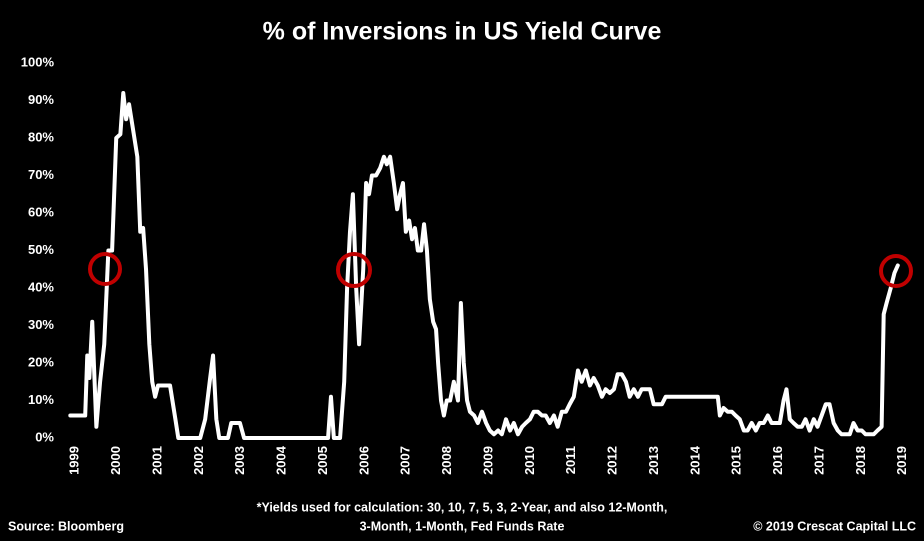 This screenshot has height=541, width=924. What do you see at coordinates (777, 460) in the screenshot?
I see `x-tick-label: 2016` at bounding box center [777, 460].